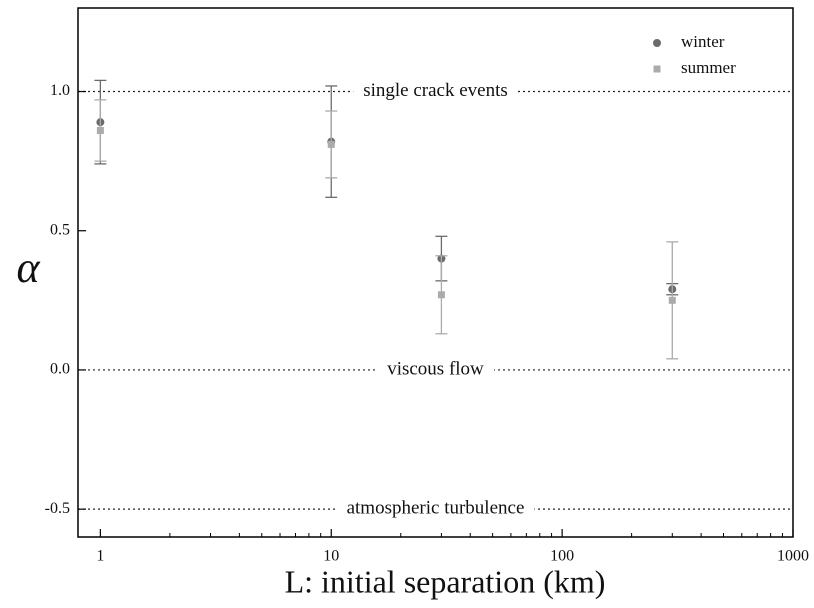 Image resolution: width=814 pixels, height=608 pixels. What do you see at coordinates (57, 508) in the screenshot?
I see `y-tick-label: -0.5` at bounding box center [57, 508].